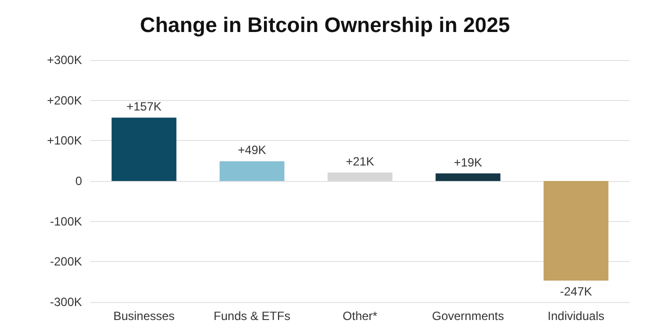 Image resolution: width=650 pixels, height=327 pixels. What do you see at coordinates (360, 161) in the screenshot?
I see `data-label: +21K` at bounding box center [360, 161].